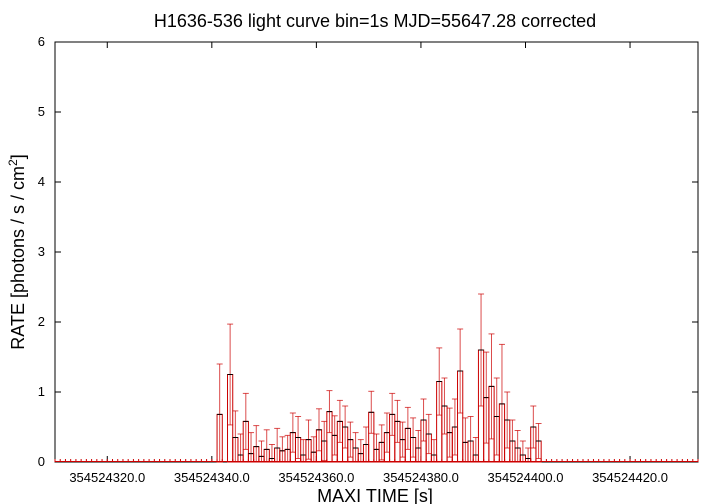  What do you see at coordinates (41, 41) in the screenshot?
I see `y-tick-label: 6` at bounding box center [41, 41].